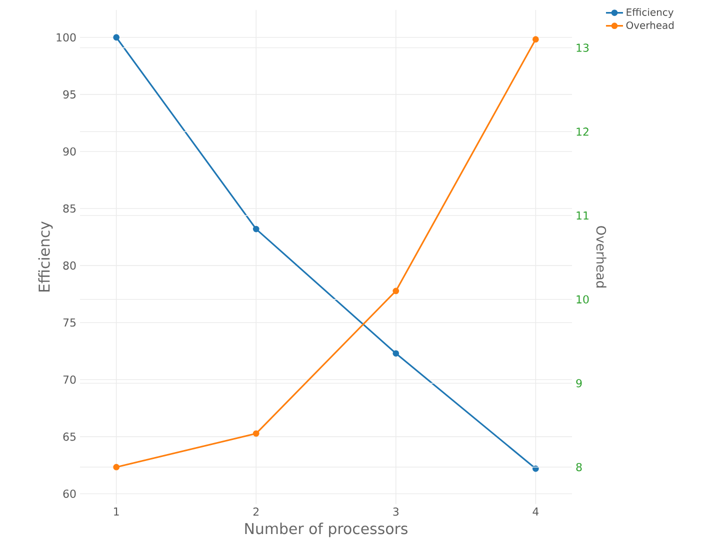 Image resolution: width=705 pixels, height=548 pixels. Describe the element at coordinates (69, 436) in the screenshot. I see `y-tick-label: 65` at that location.